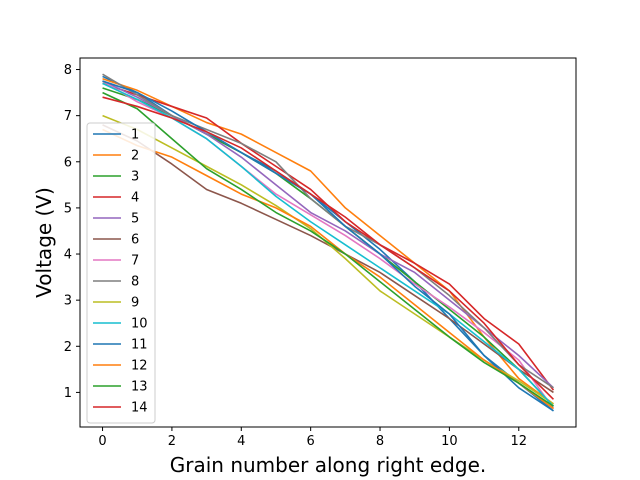 The image size is (640, 480). Describe the element at coordinates (311, 441) in the screenshot. I see `x-tick-label: 6` at that location.